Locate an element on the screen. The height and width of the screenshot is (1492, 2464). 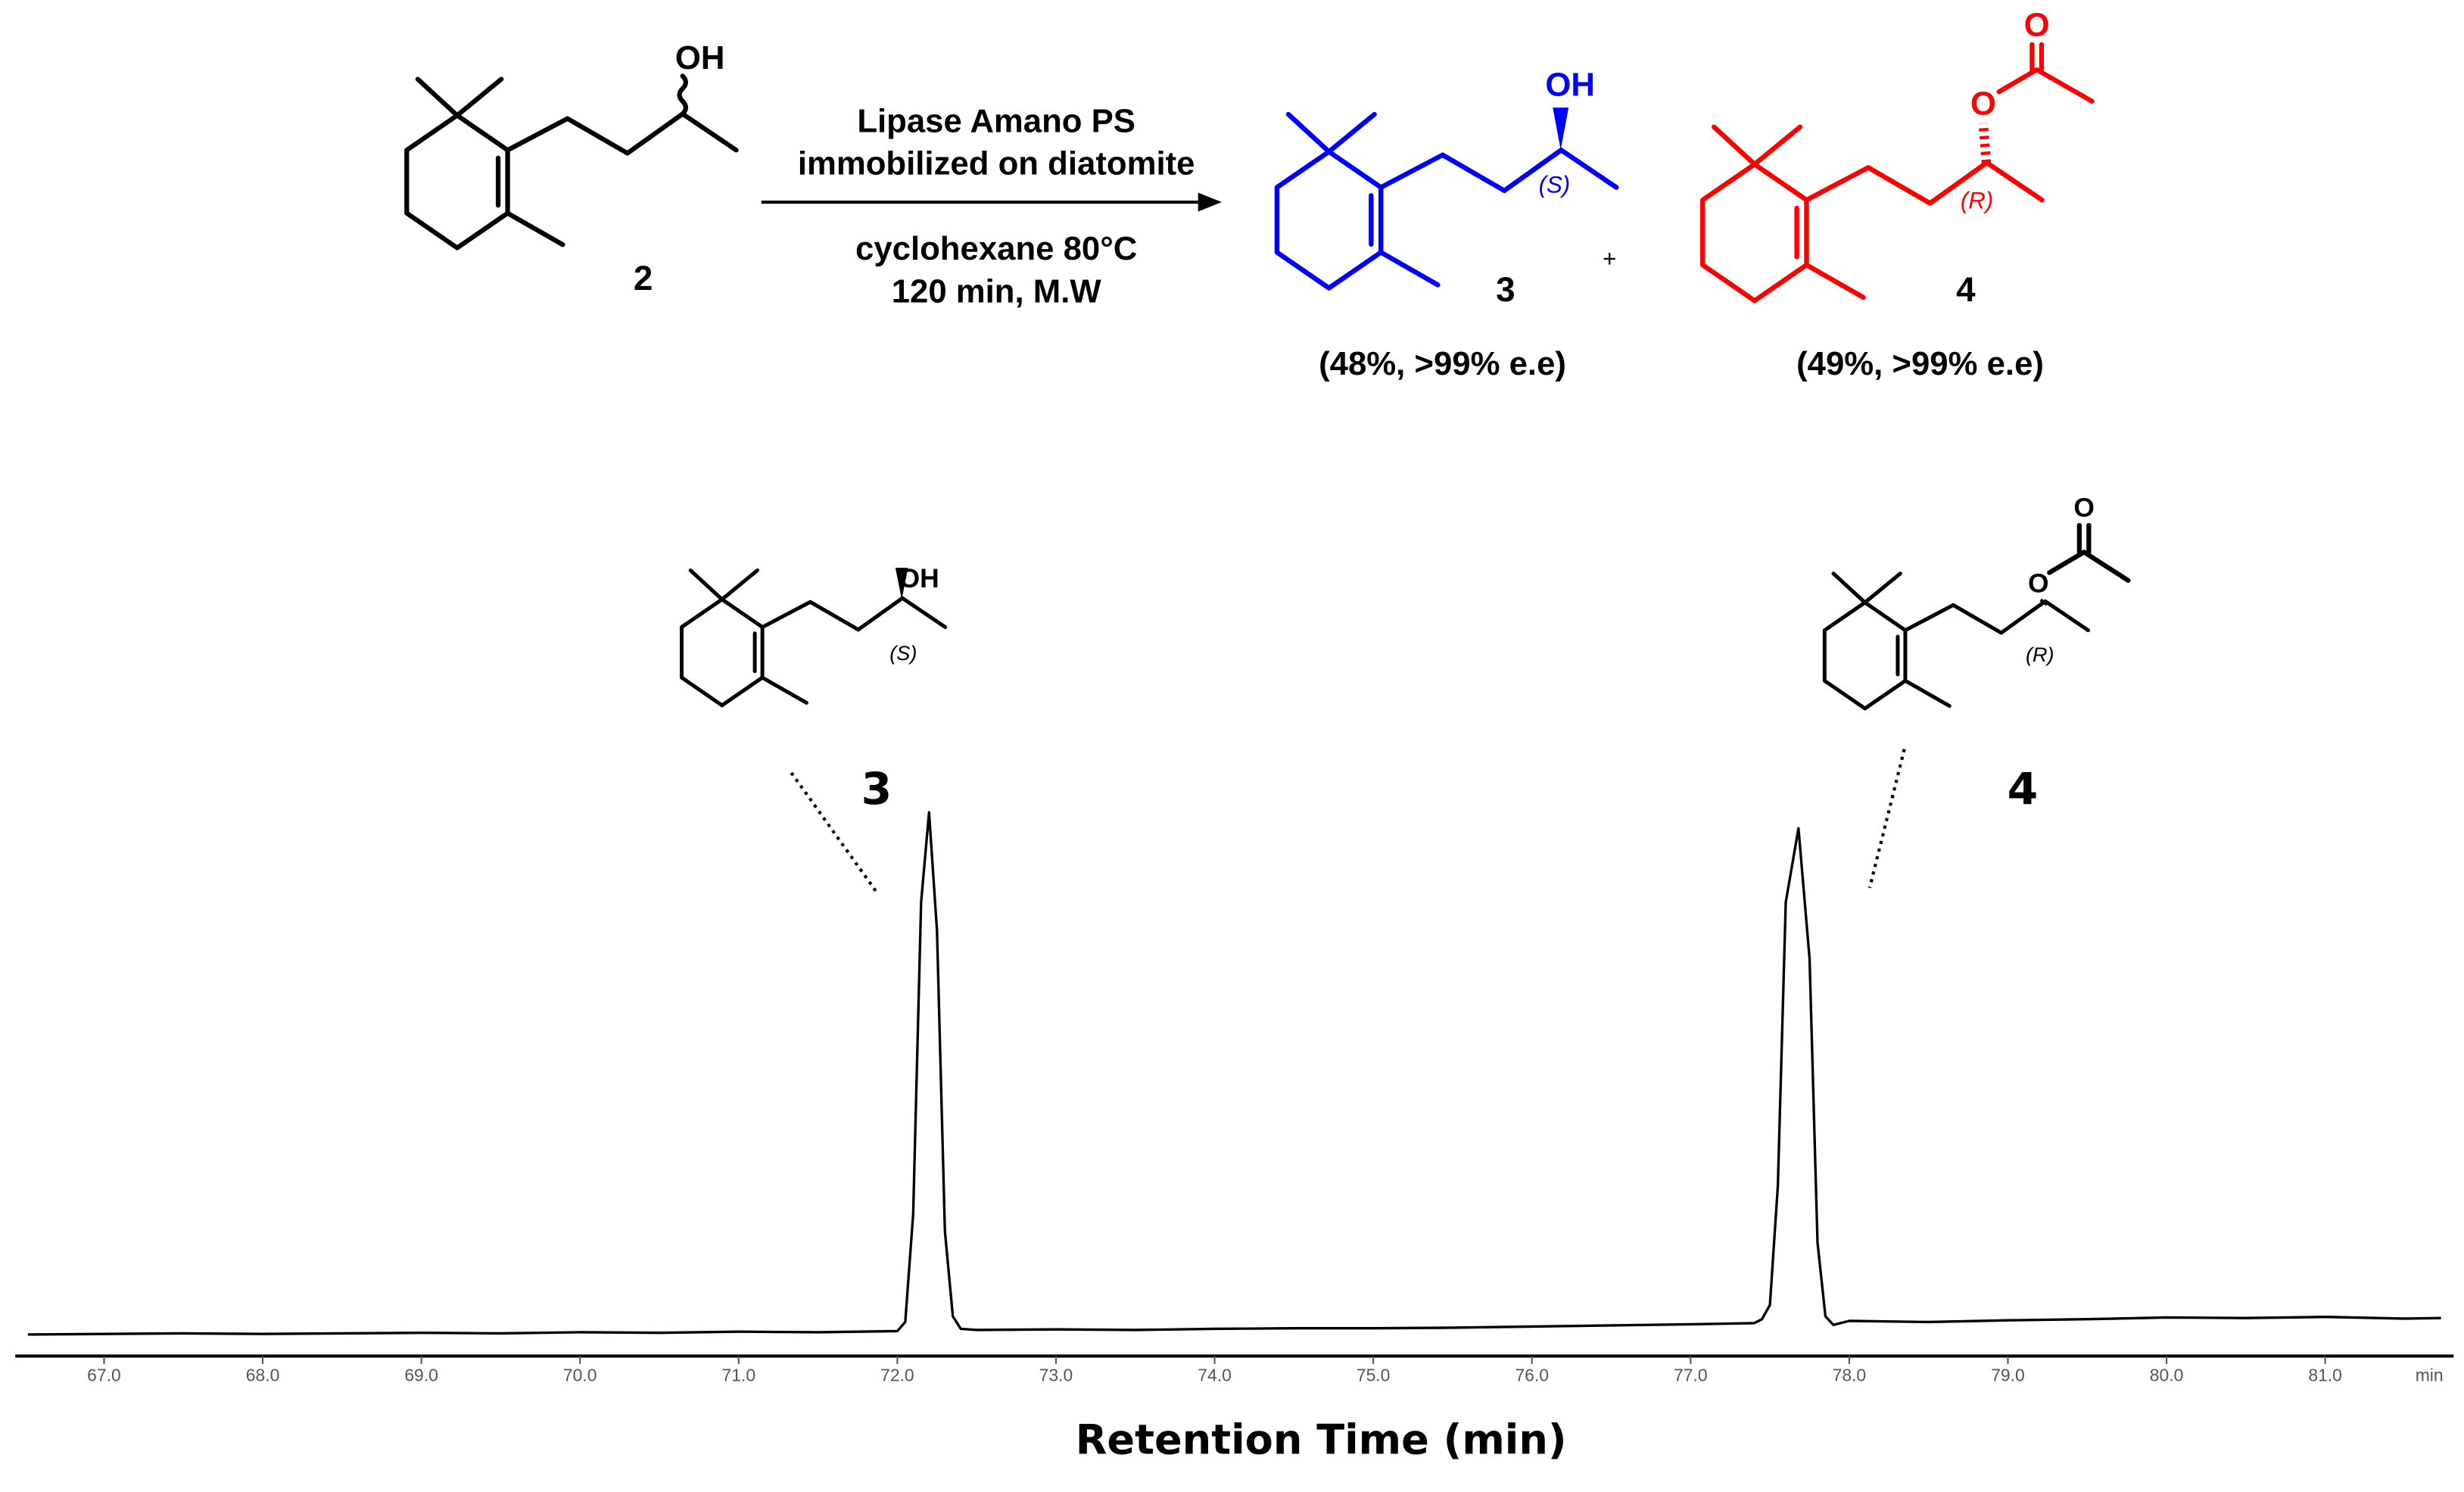
x-tick-label: 74.0 is located at coordinates (1215, 1375).